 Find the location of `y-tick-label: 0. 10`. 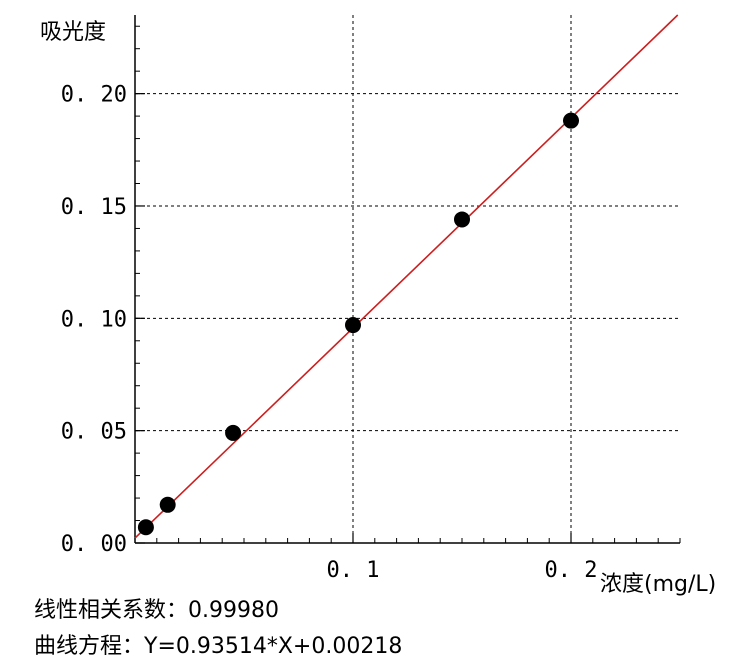

y-tick-label: 0. 10 is located at coordinates (94, 319).